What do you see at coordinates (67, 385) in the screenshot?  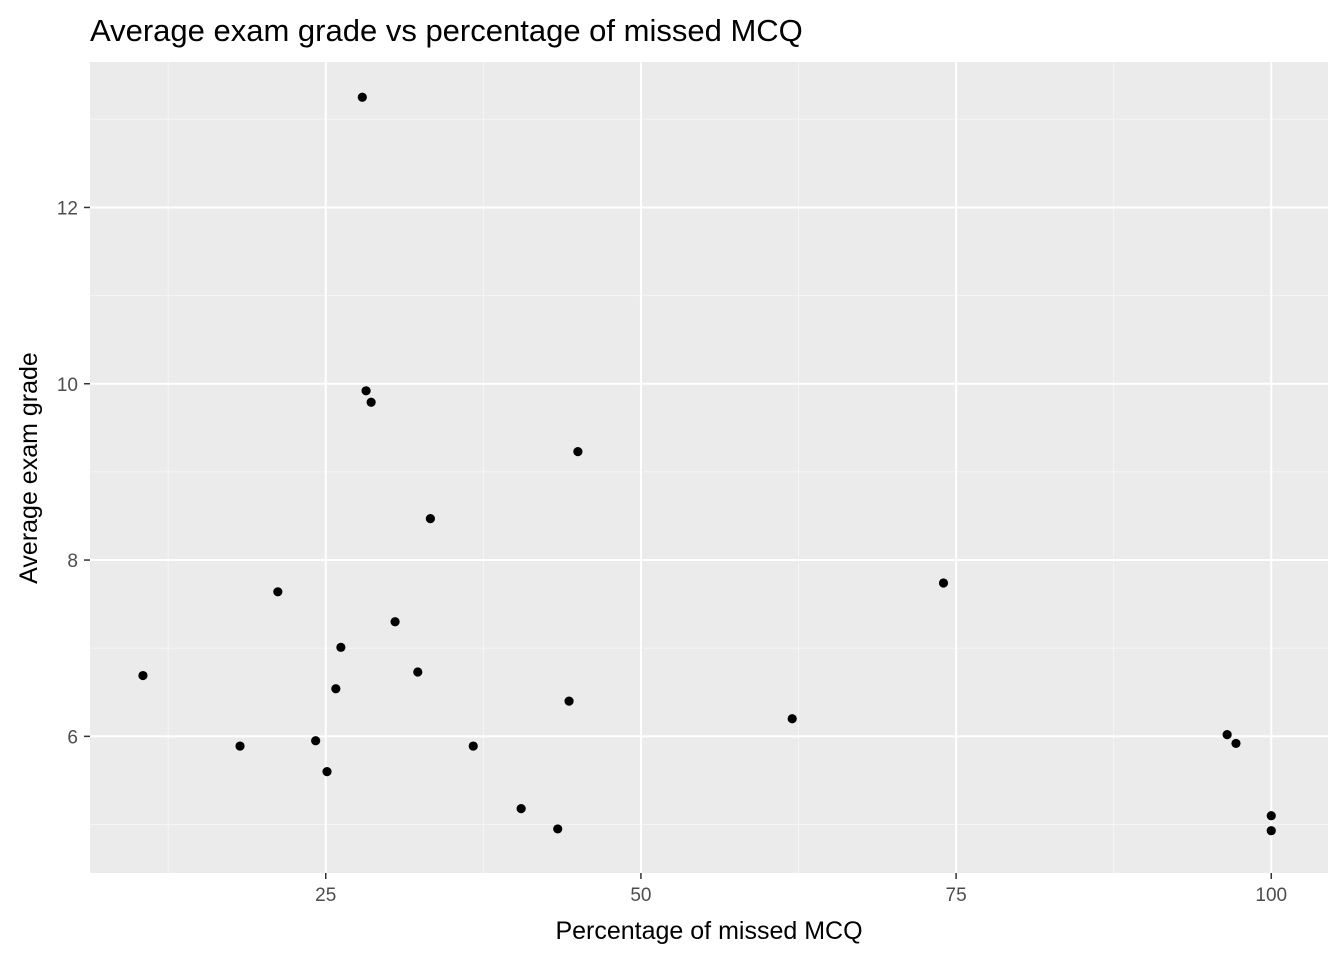 I see `y-tick-label: 10` at bounding box center [67, 385].